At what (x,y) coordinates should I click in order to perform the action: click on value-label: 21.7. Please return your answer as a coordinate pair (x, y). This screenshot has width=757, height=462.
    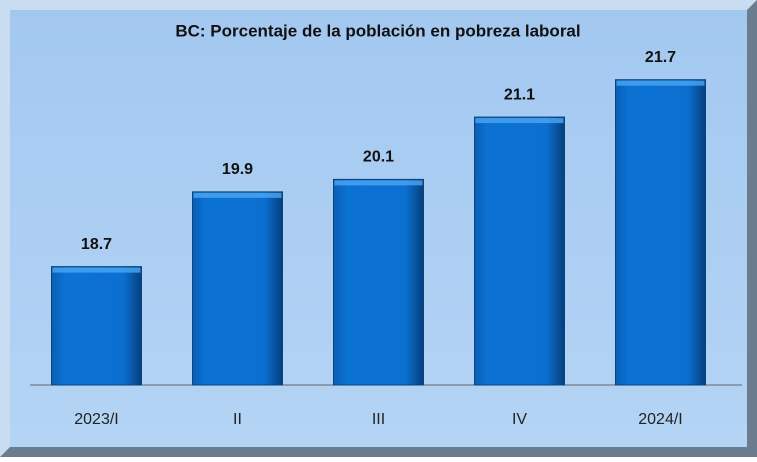
    Looking at the image, I should click on (660, 57).